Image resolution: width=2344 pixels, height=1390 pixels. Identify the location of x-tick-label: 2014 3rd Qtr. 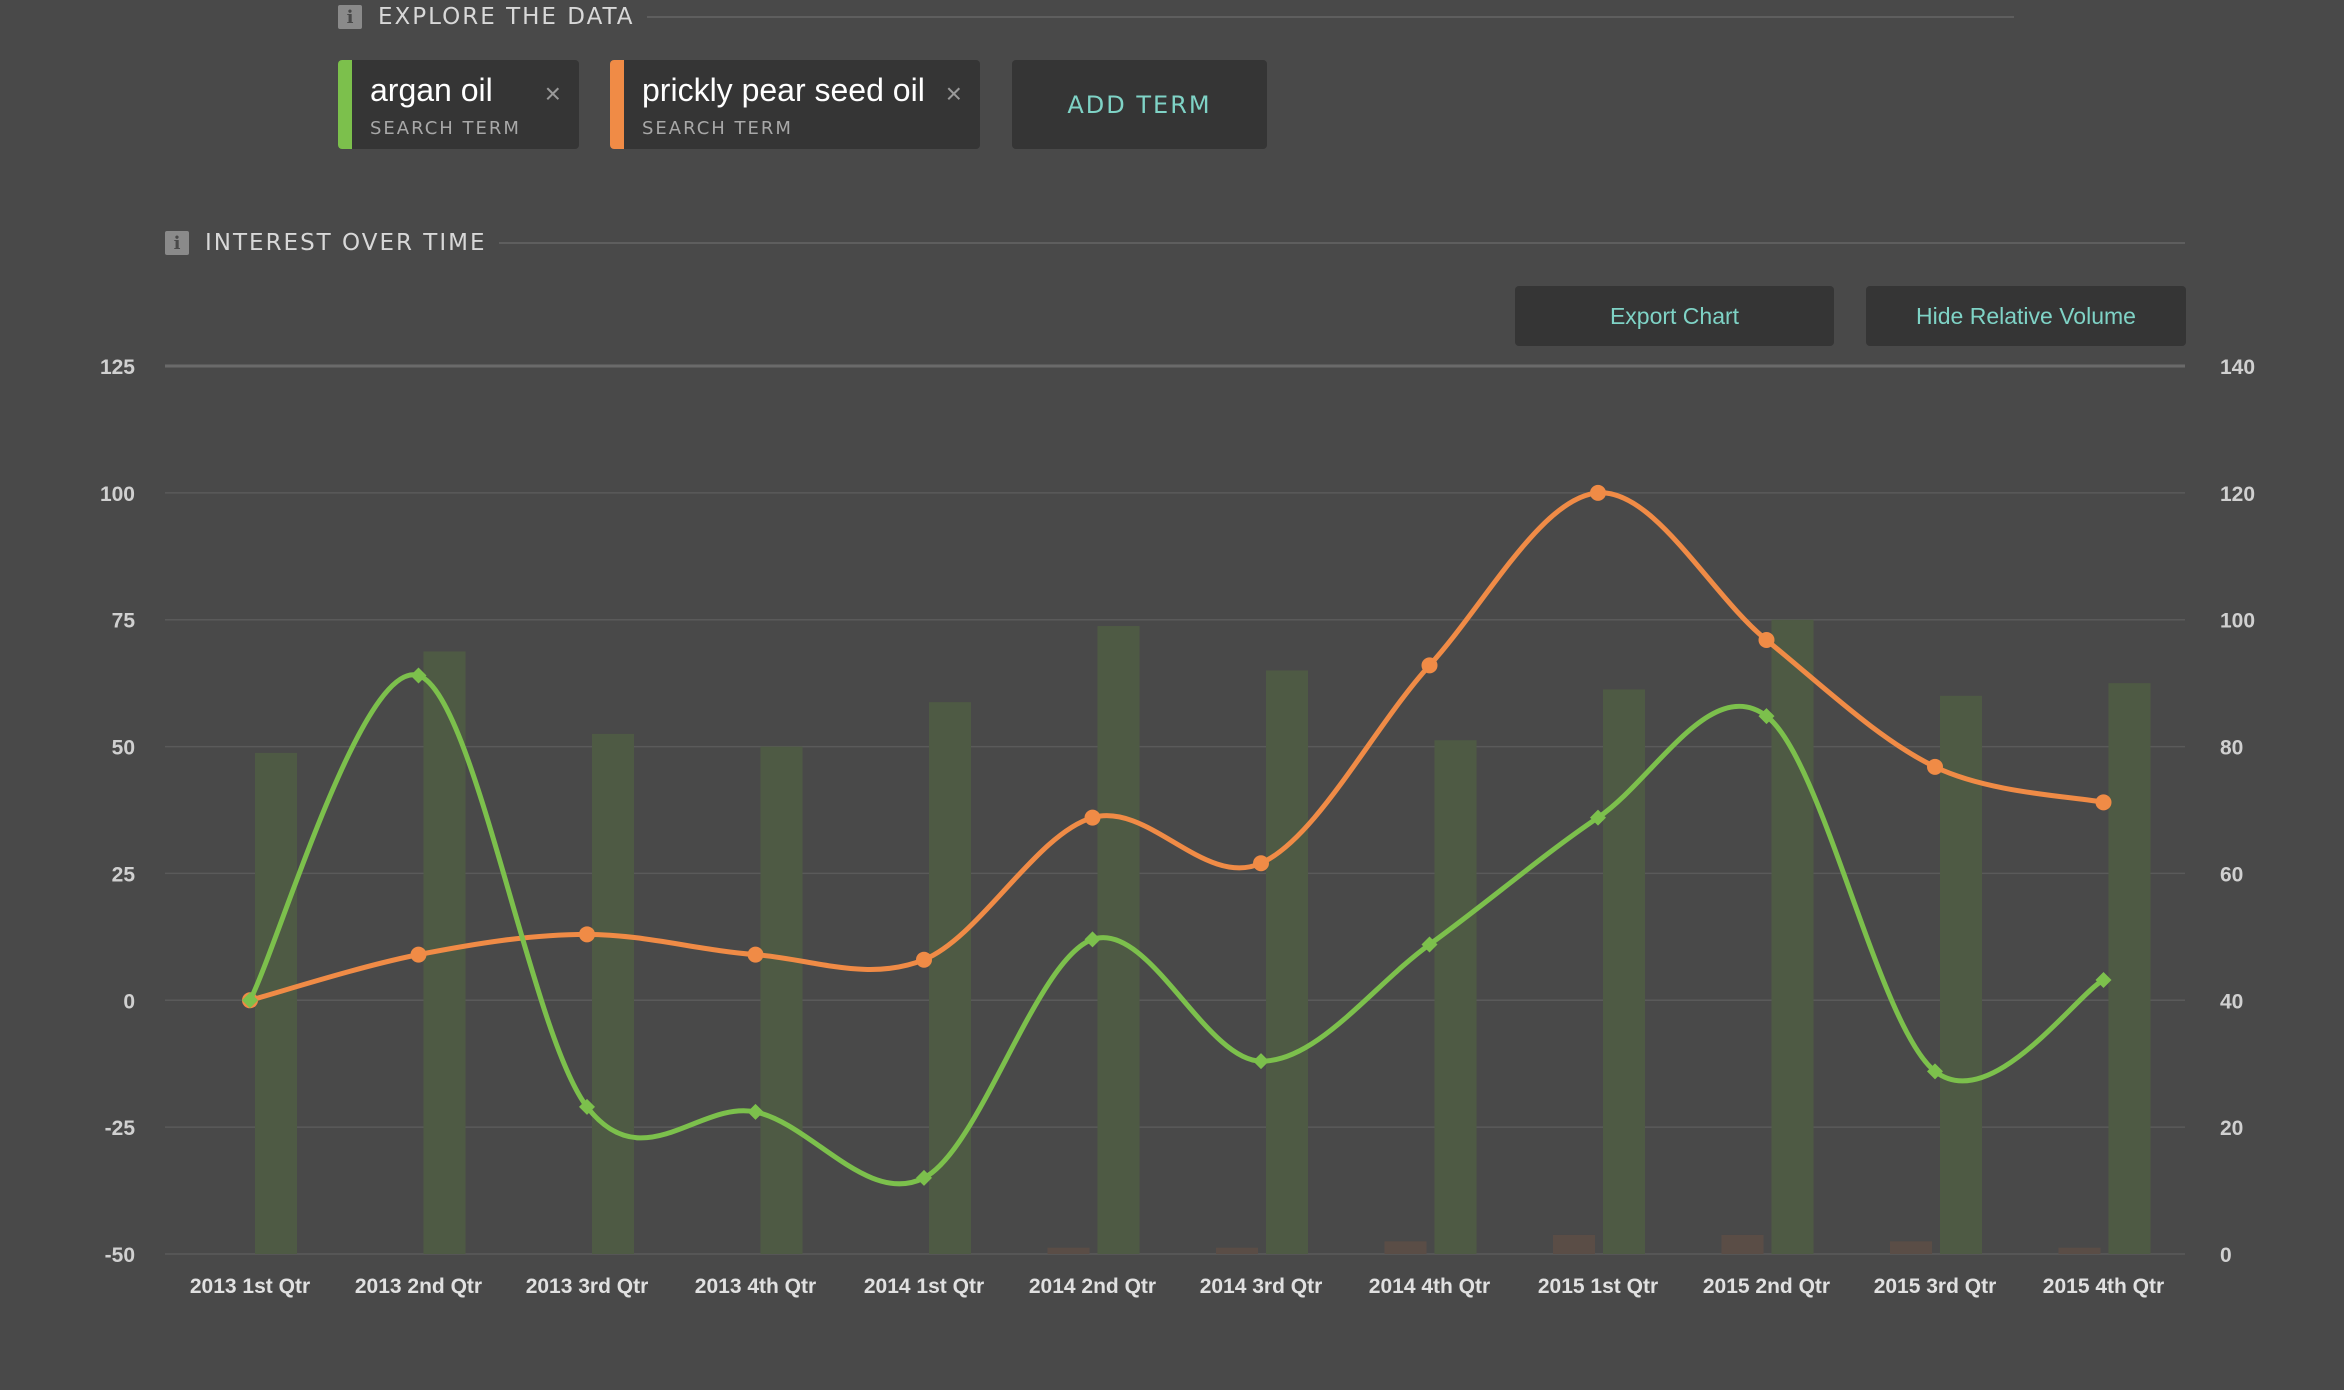
(1261, 1286).